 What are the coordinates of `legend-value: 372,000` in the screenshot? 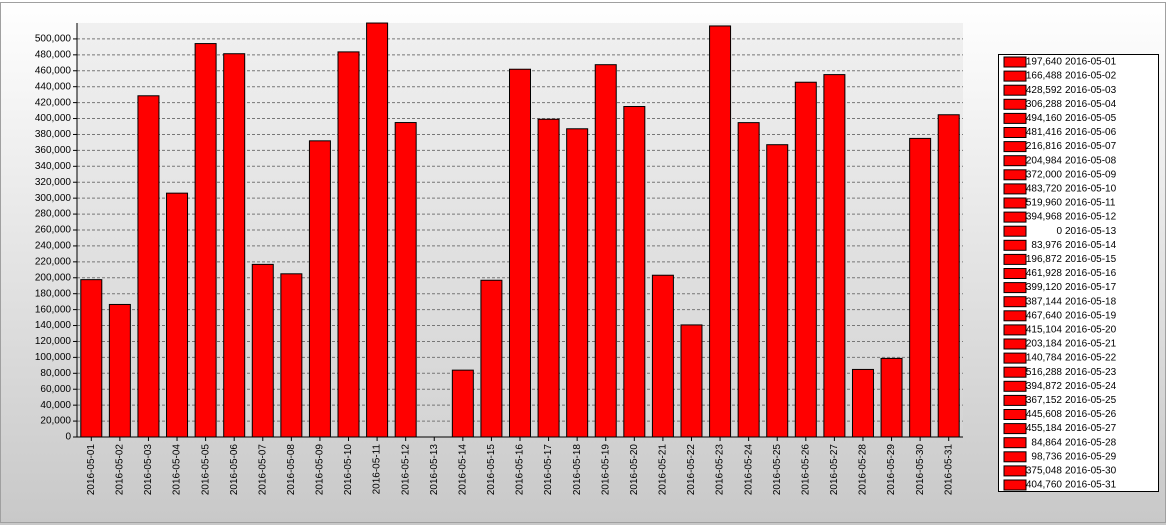 It's located at (1044, 174).